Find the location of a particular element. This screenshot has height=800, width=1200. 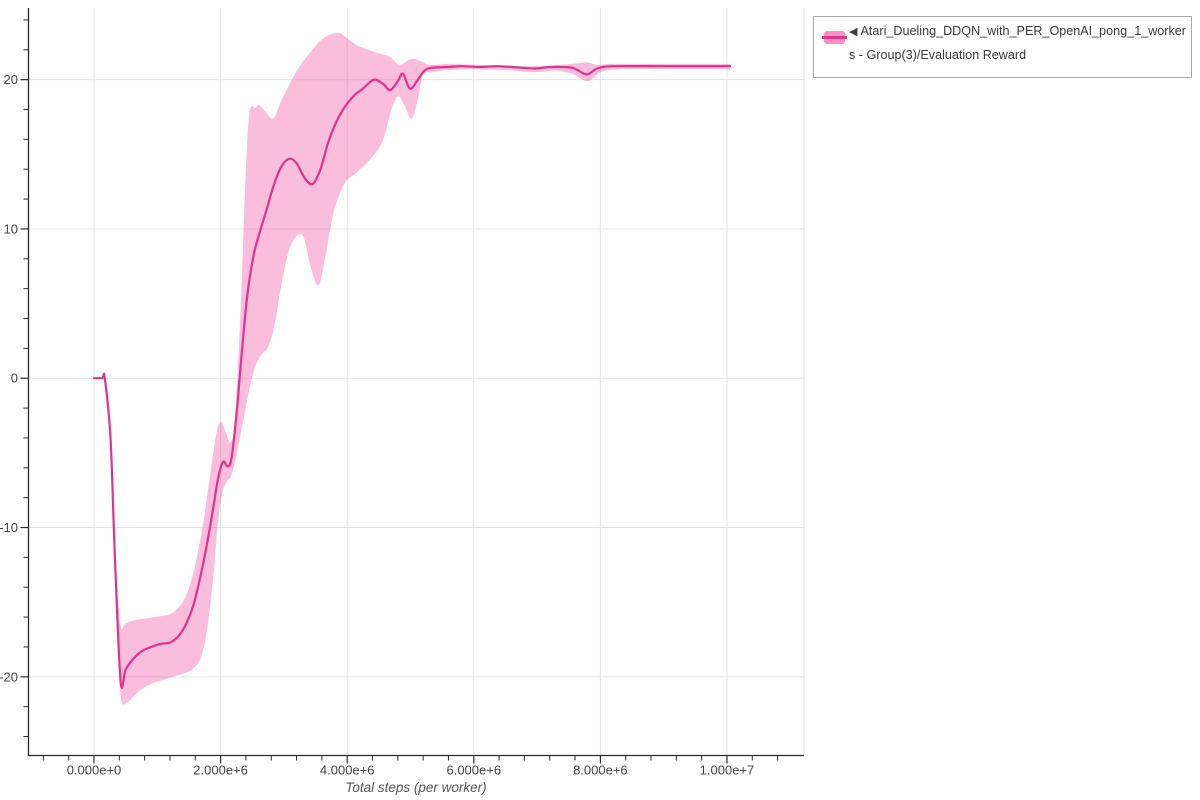

legend-series-swatch is located at coordinates (834, 37).